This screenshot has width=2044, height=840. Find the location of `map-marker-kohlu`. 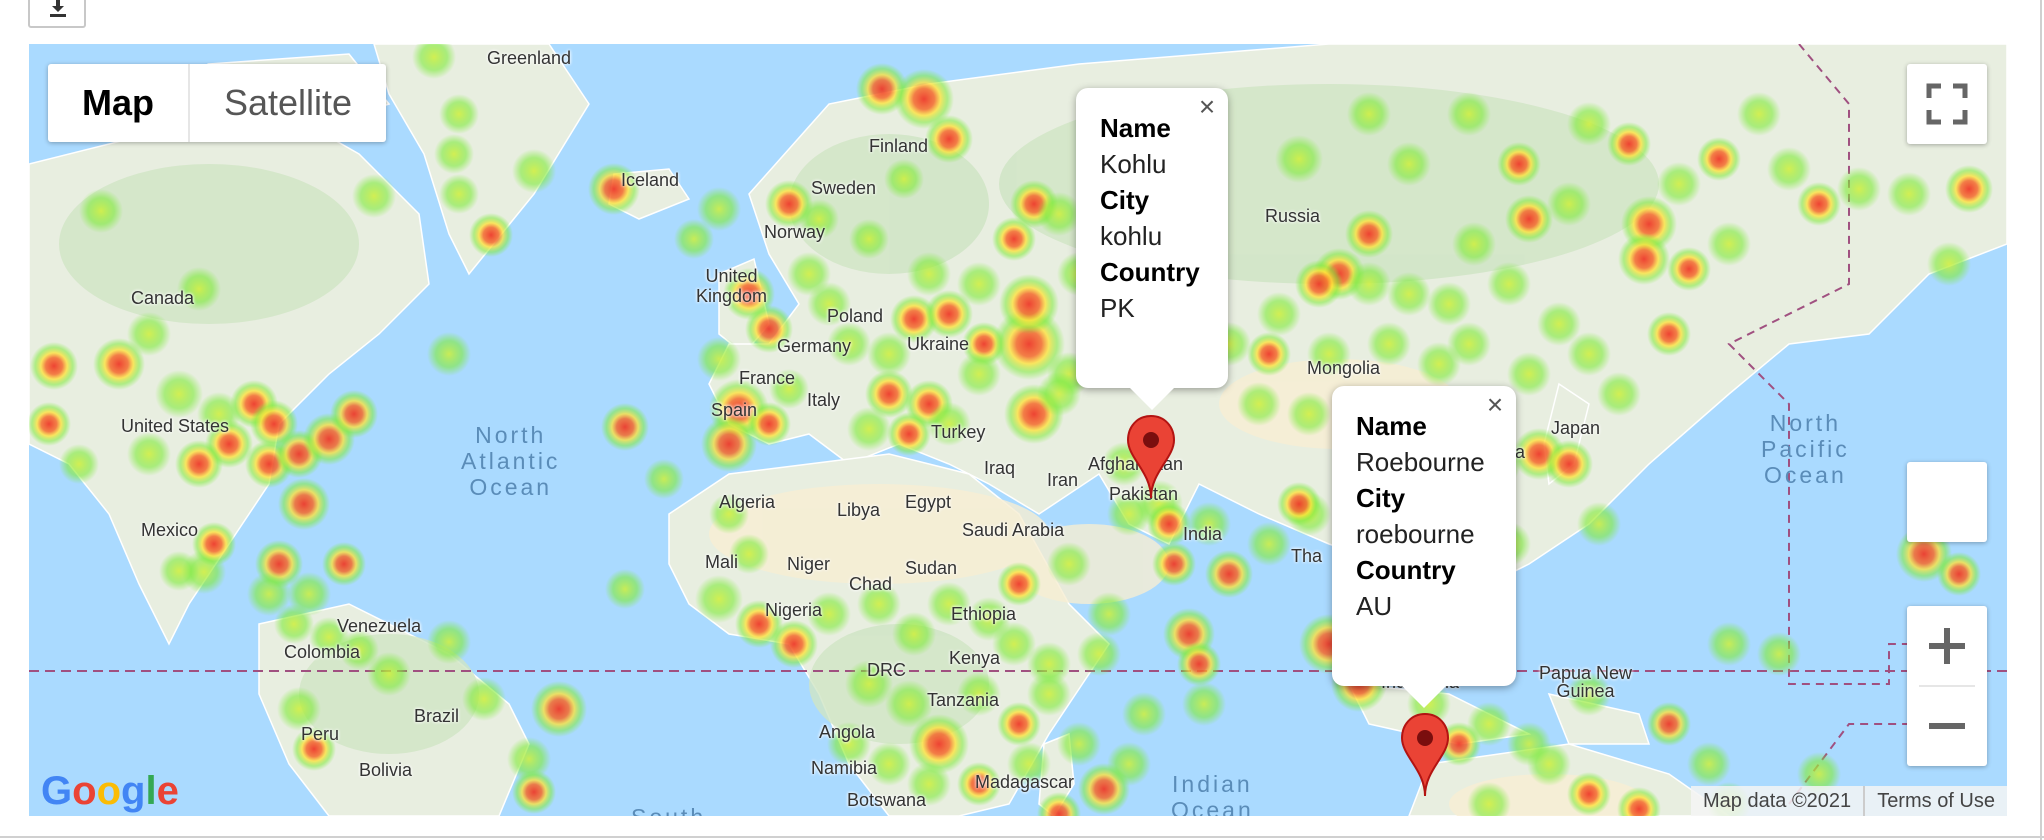

map-marker-kohlu is located at coordinates (1151, 457).